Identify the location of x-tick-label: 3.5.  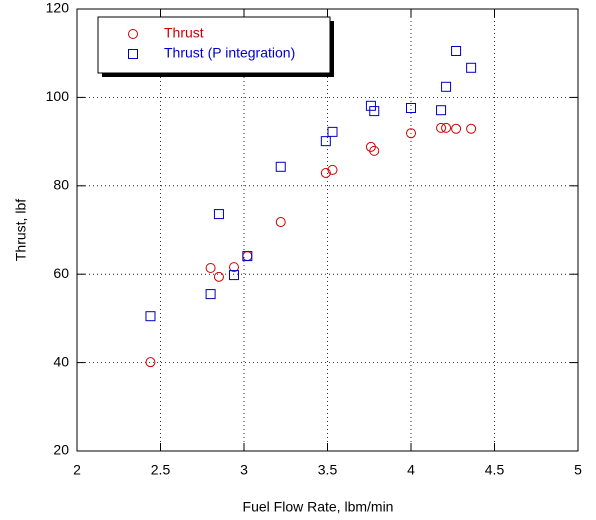
(328, 470).